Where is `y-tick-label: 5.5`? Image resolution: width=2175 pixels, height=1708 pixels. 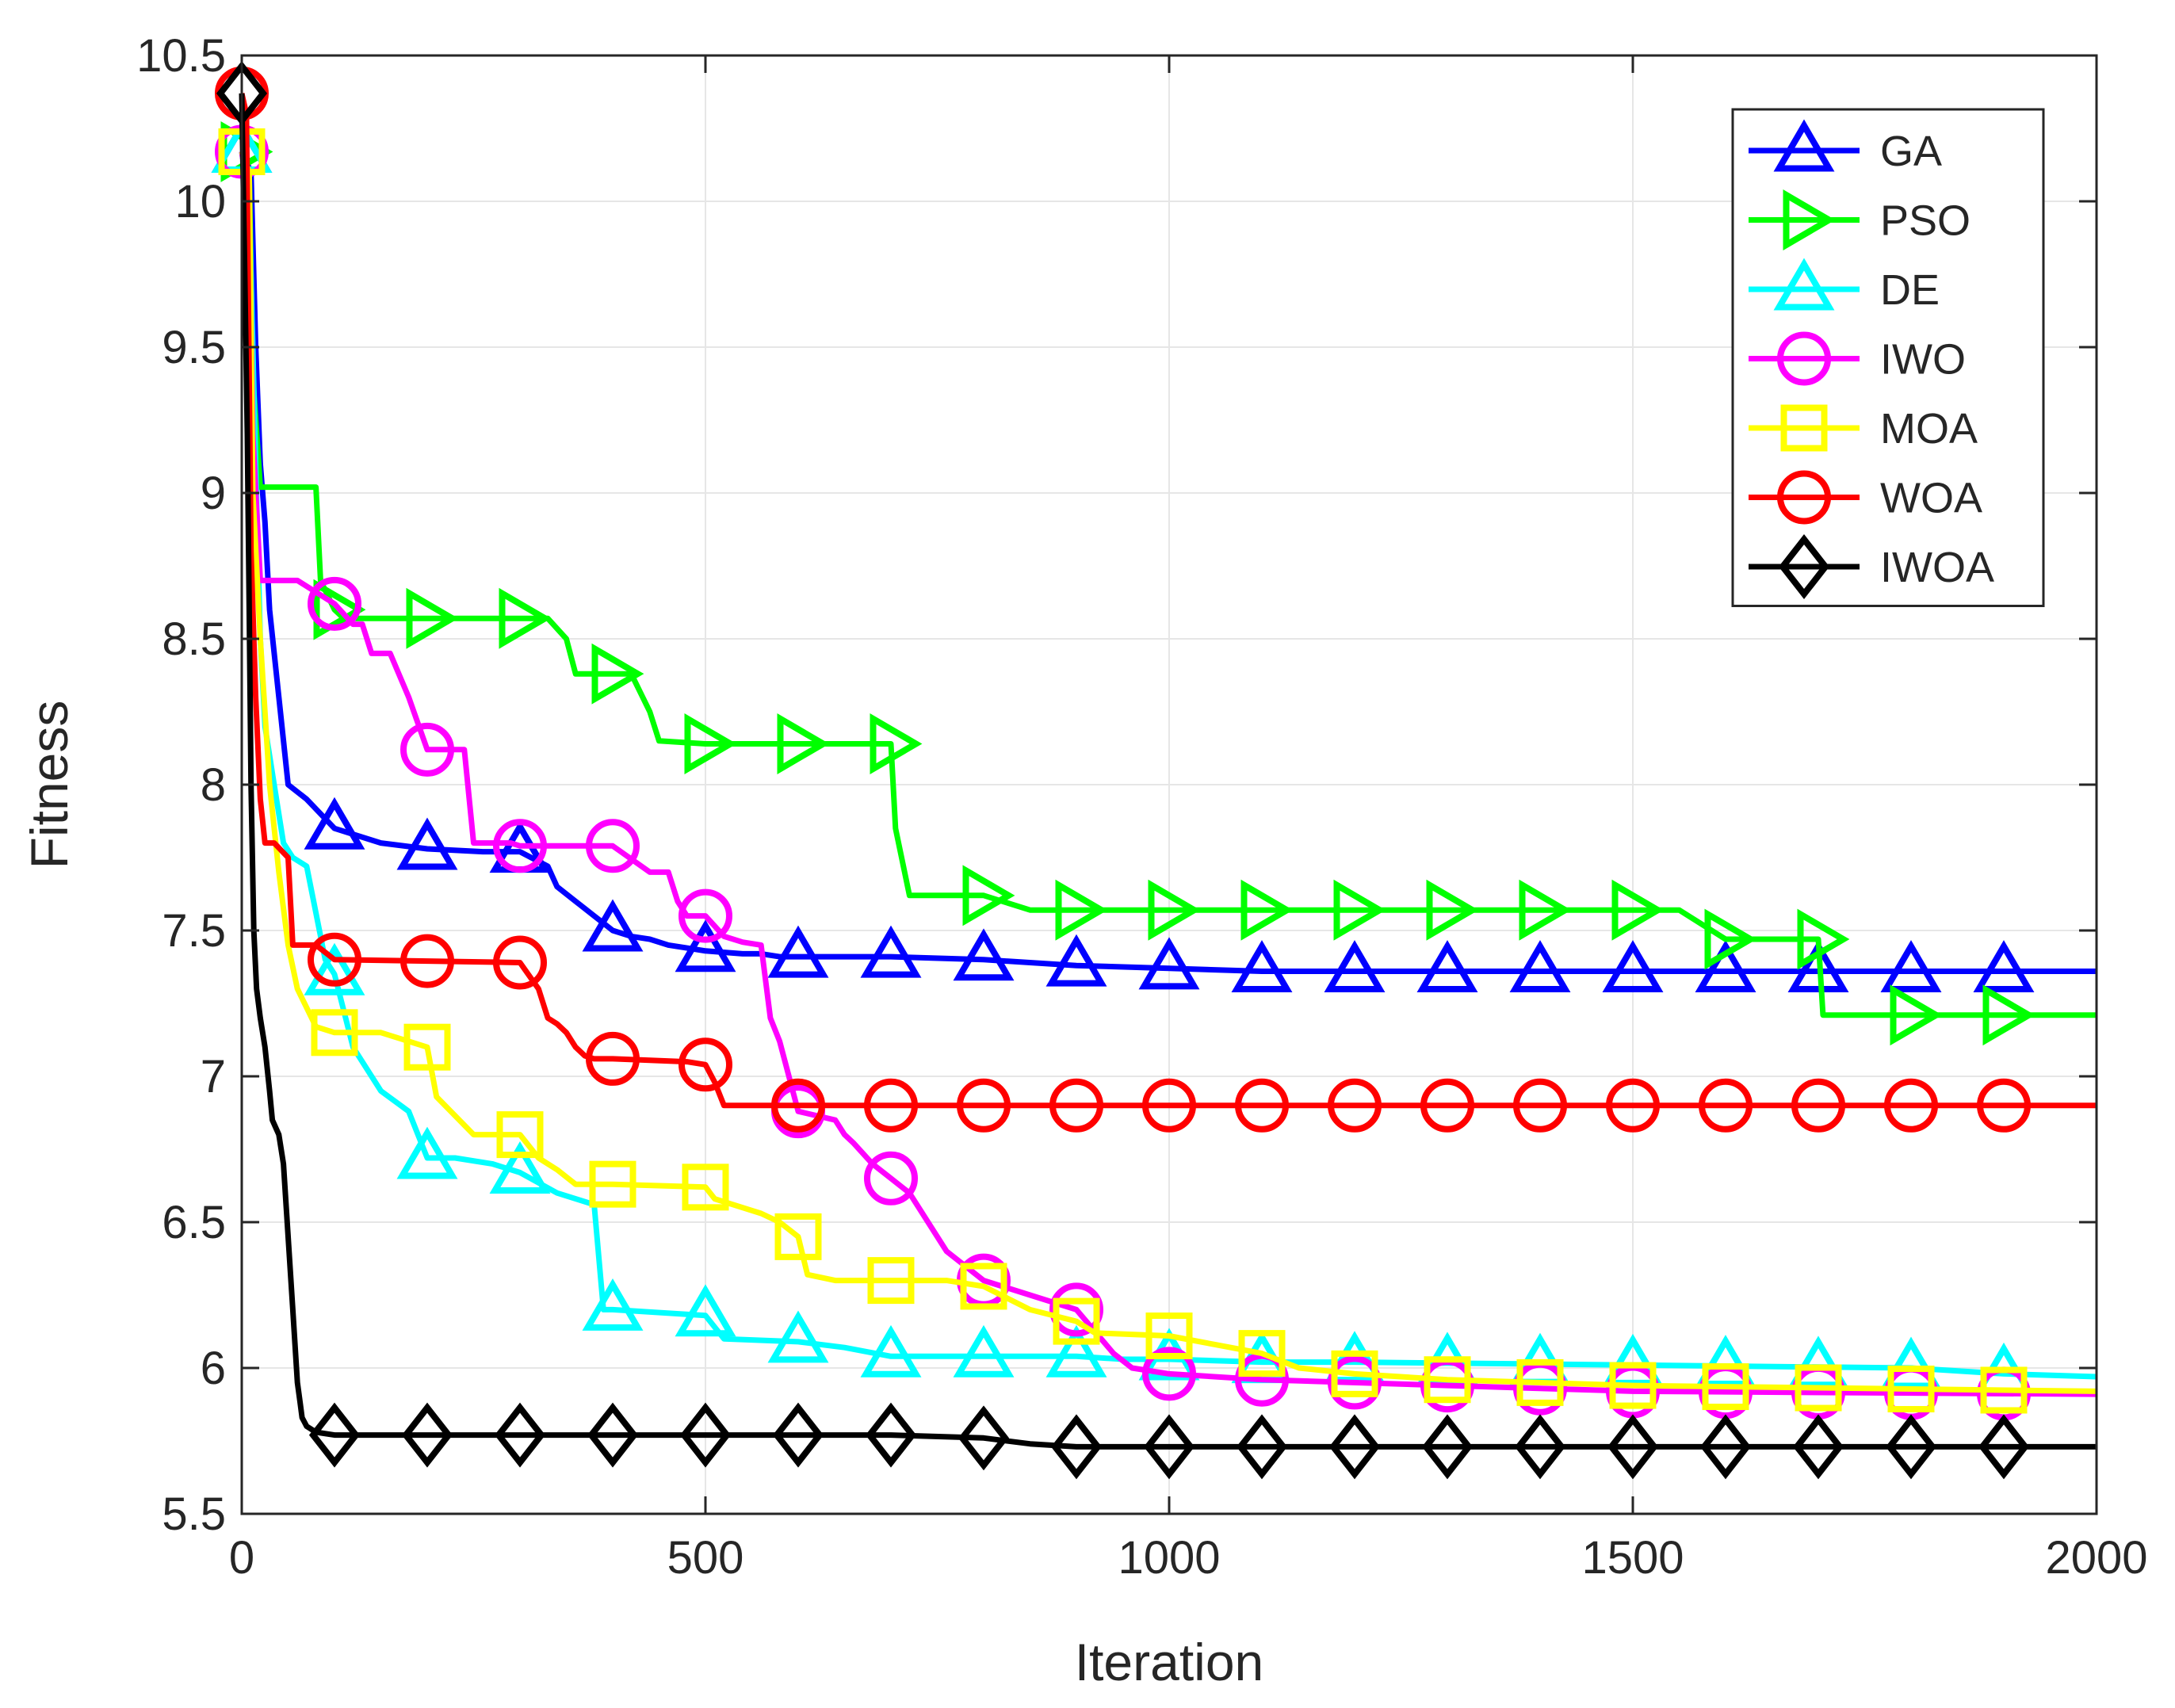 y-tick-label: 5.5 is located at coordinates (194, 1514).